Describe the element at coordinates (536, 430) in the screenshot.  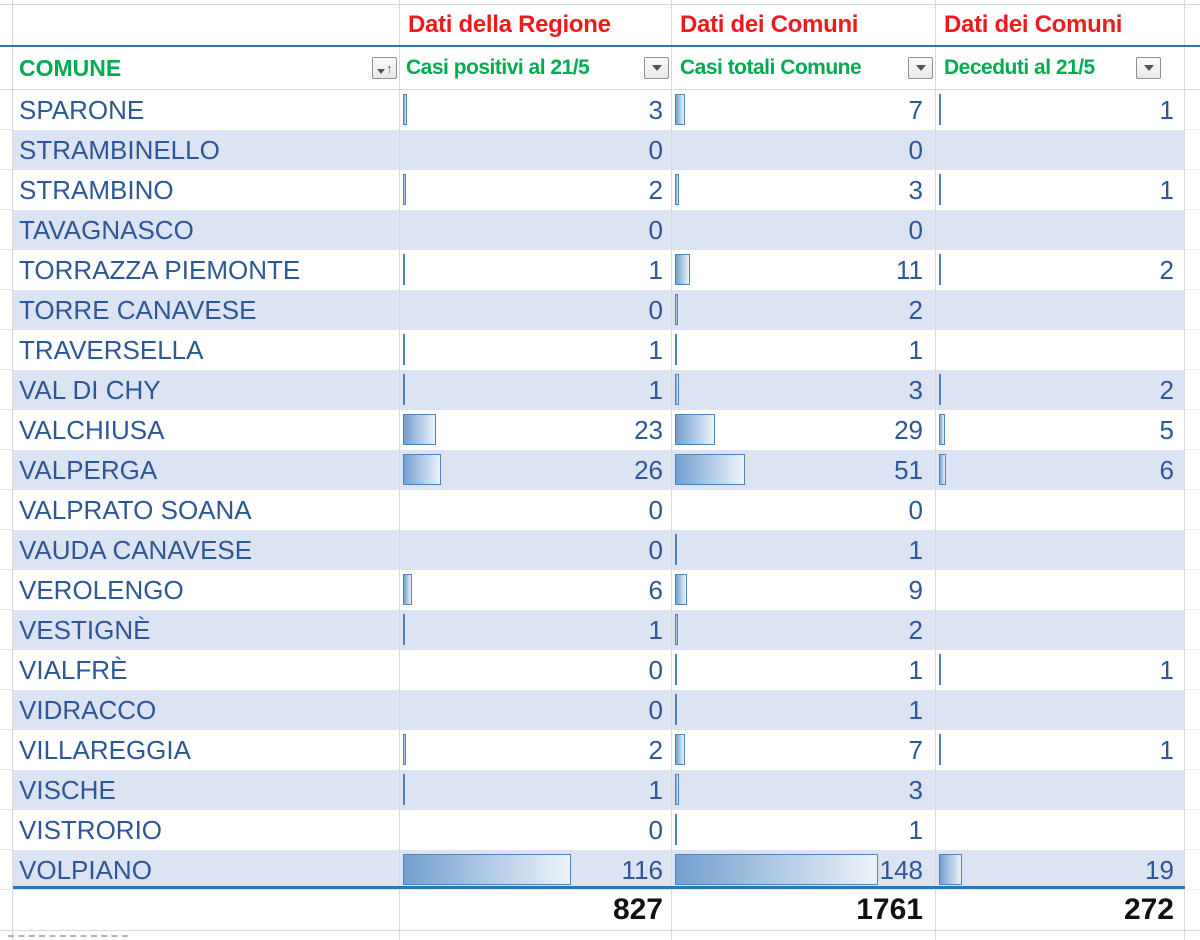
I see `positivi-cell: 23` at that location.